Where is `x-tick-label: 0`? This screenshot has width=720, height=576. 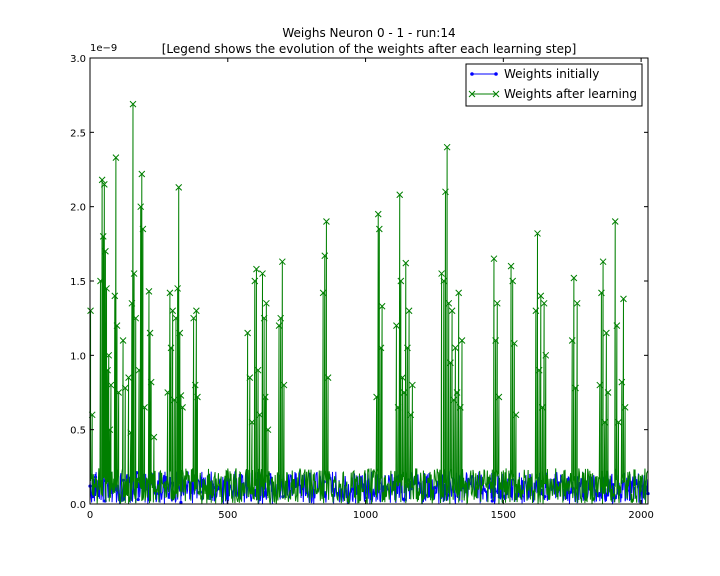
x-tick-label: 0 is located at coordinates (90, 515).